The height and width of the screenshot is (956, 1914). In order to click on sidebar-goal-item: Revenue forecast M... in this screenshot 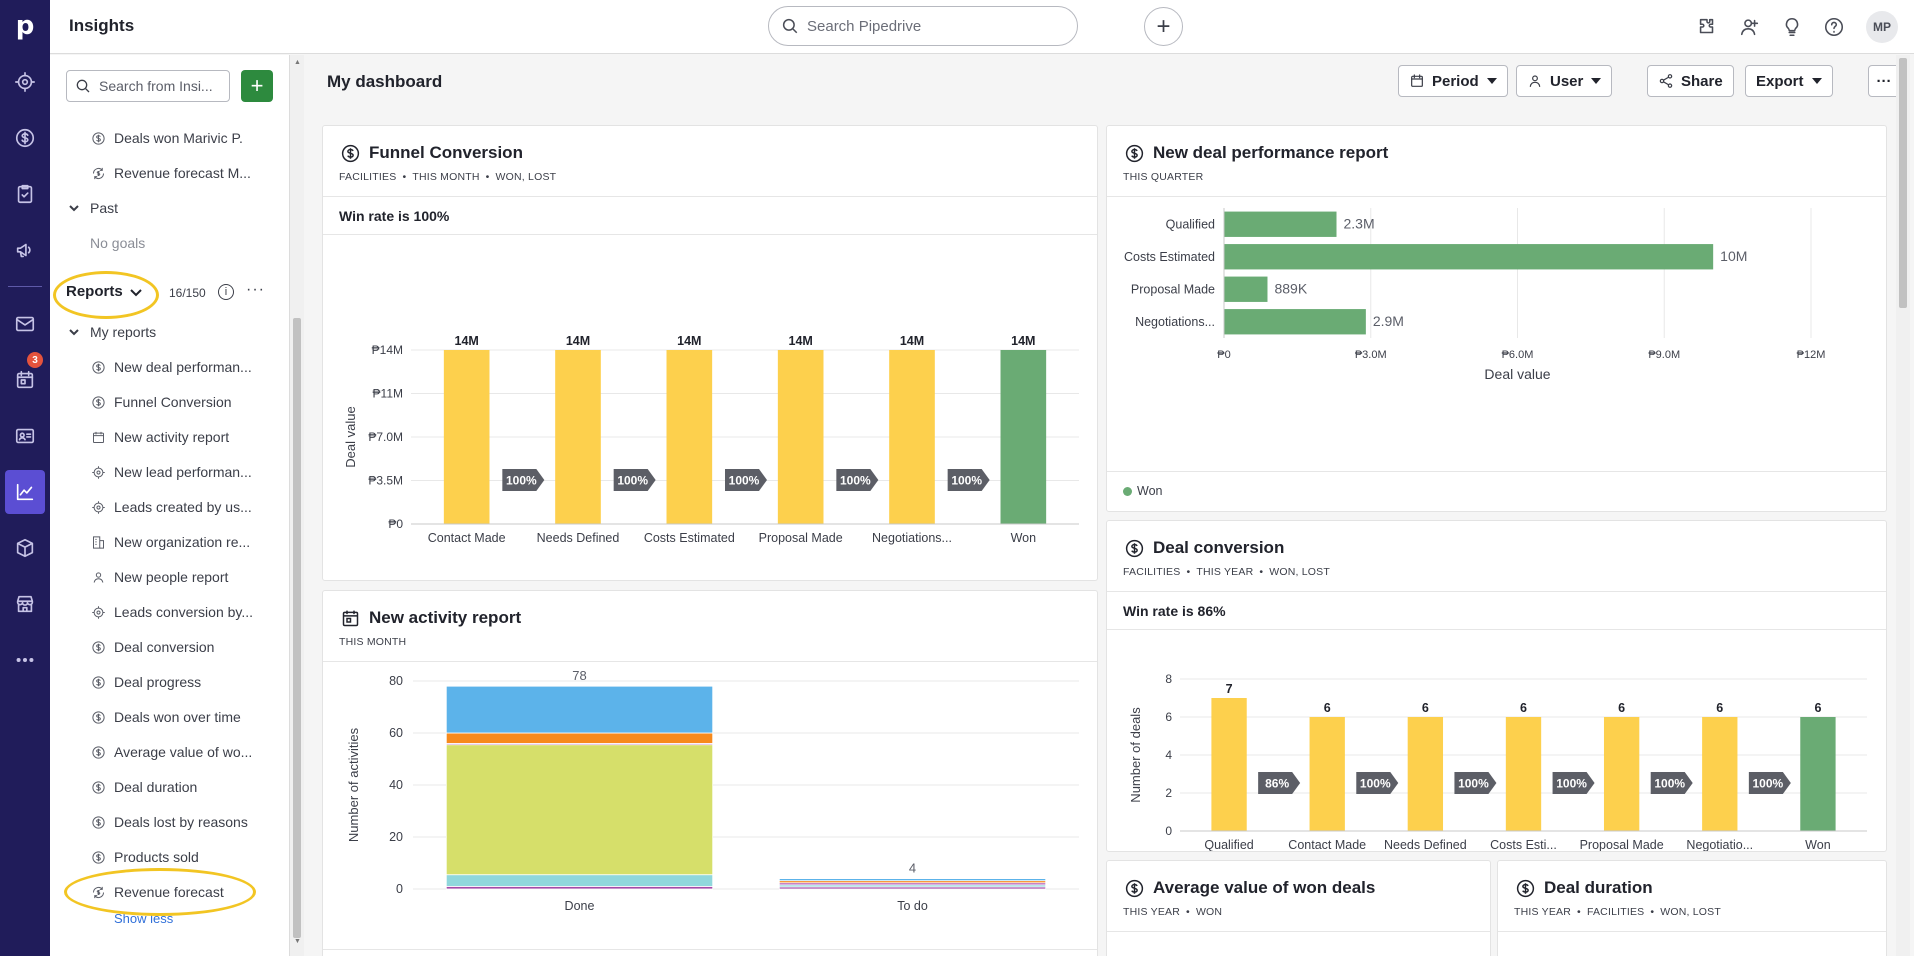, I will do `click(165, 173)`.